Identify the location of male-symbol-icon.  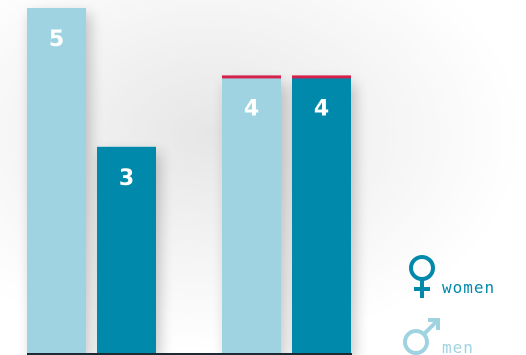
(421, 336).